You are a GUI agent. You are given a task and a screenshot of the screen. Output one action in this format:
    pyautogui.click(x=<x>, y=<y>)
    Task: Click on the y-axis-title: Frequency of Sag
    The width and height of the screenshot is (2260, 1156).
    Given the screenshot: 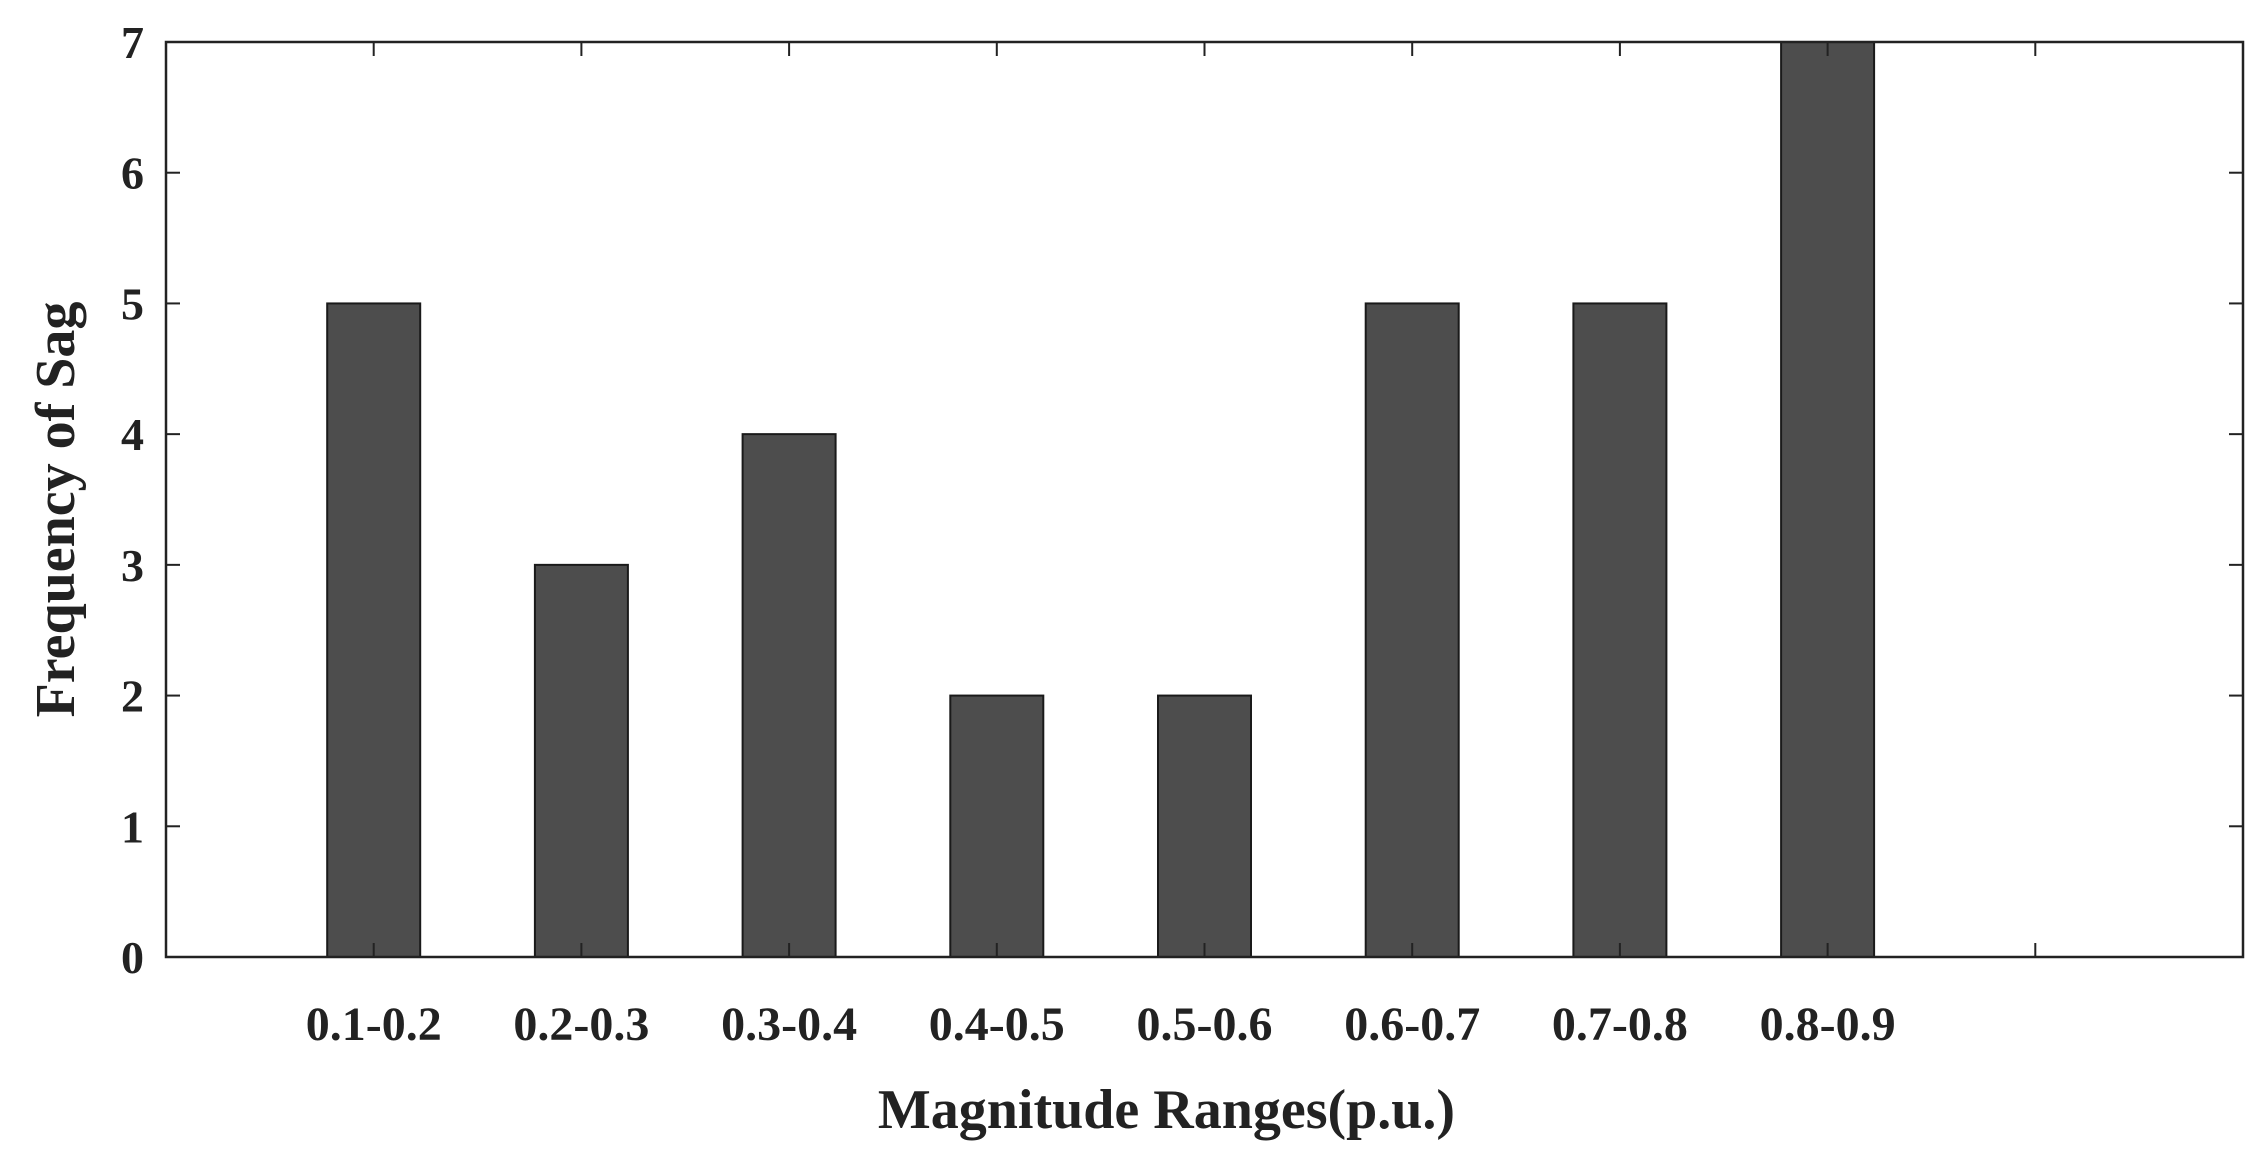 What is the action you would take?
    pyautogui.click(x=56, y=510)
    